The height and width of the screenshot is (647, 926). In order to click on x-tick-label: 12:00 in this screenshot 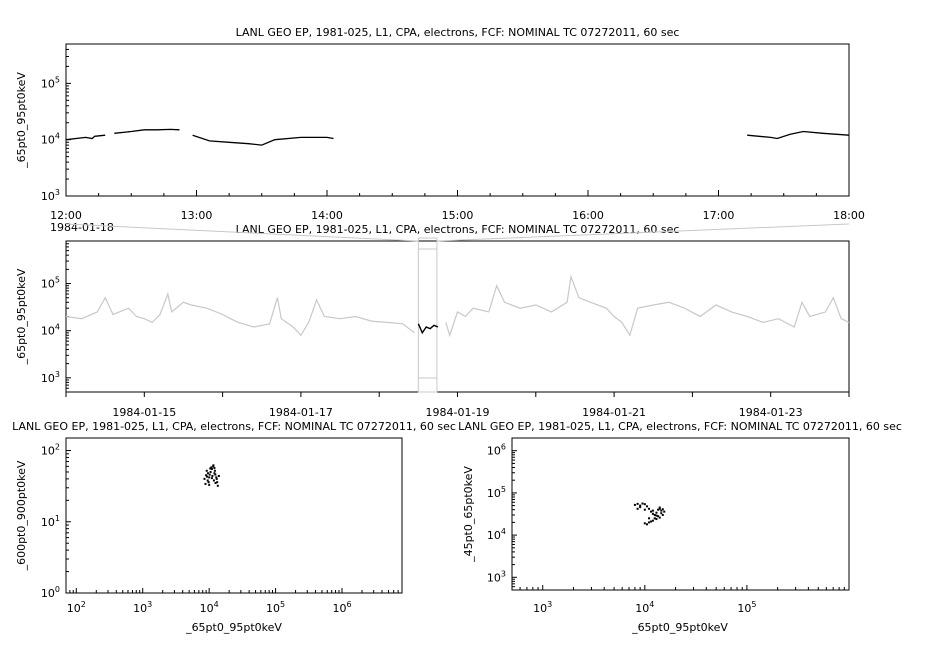, I will do `click(66, 215)`.